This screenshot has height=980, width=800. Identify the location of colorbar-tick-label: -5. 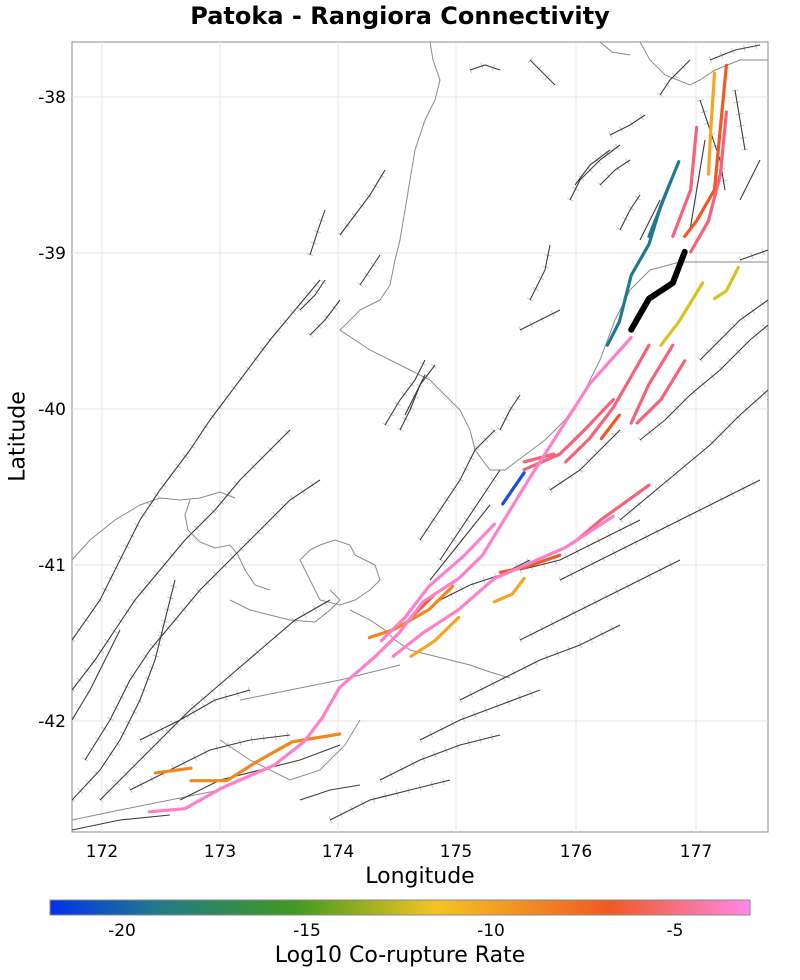
(675, 931).